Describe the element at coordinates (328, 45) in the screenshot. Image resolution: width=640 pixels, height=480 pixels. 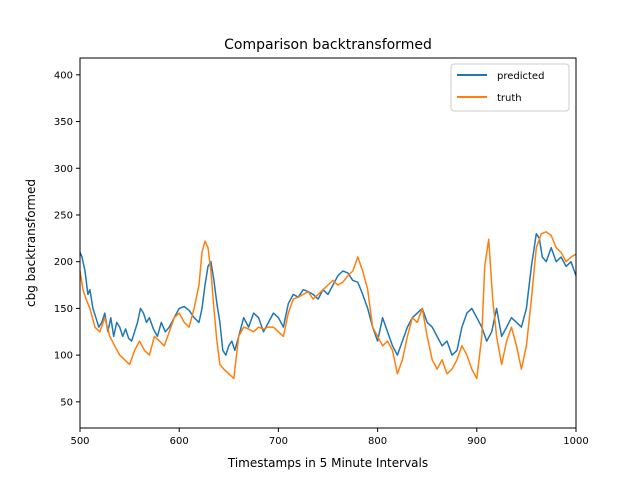
I see `chart-title: Comparison backtransformed` at that location.